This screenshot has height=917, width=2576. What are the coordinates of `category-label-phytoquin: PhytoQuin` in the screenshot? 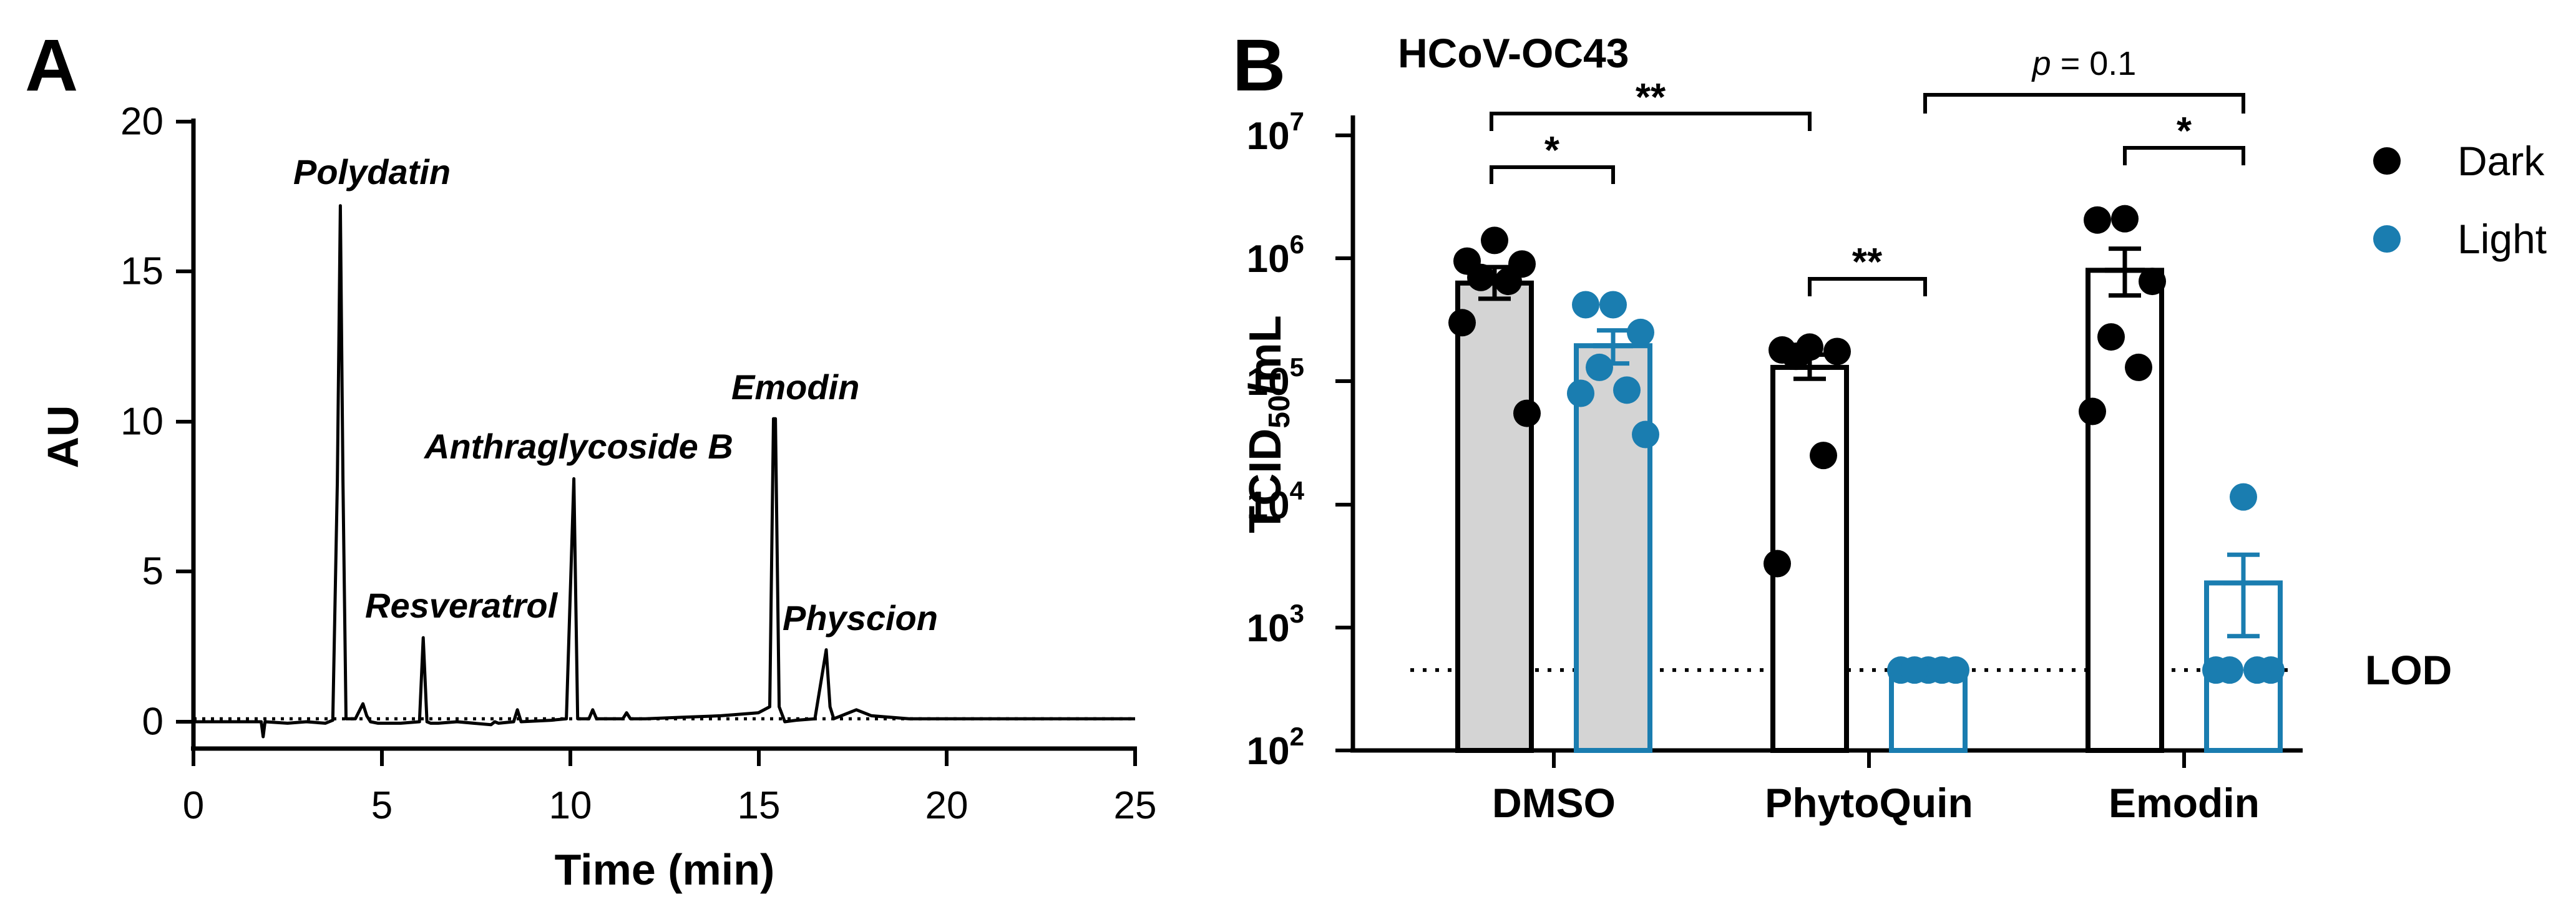 It's located at (1869, 803).